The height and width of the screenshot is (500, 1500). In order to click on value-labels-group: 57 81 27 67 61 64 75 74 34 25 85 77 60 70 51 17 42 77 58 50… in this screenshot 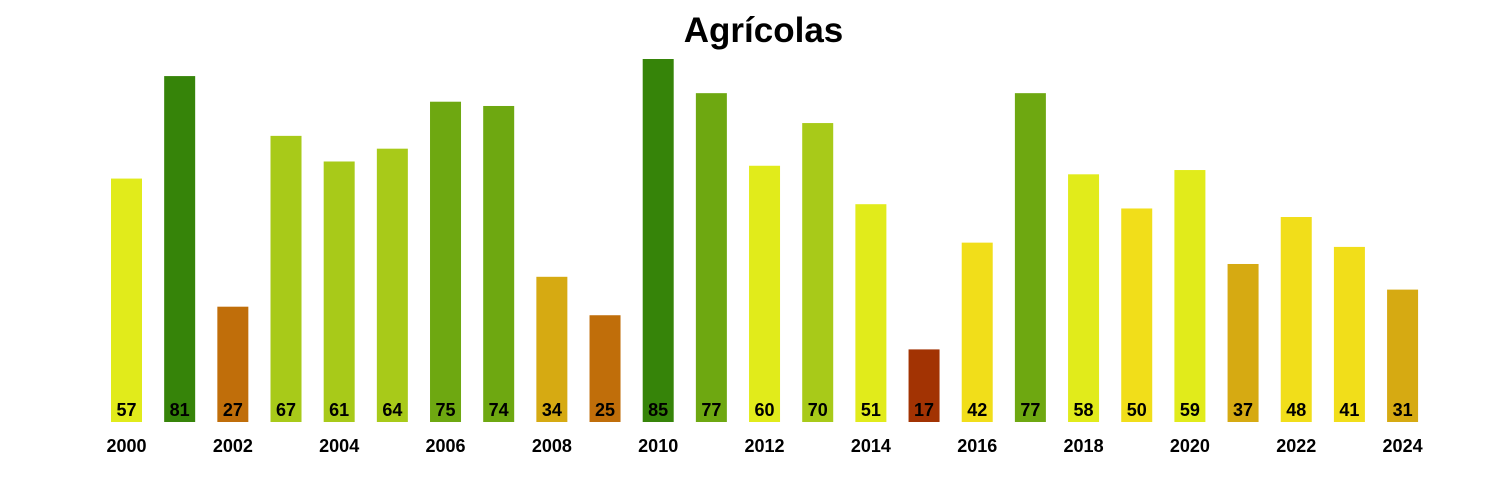, I will do `click(764, 410)`.